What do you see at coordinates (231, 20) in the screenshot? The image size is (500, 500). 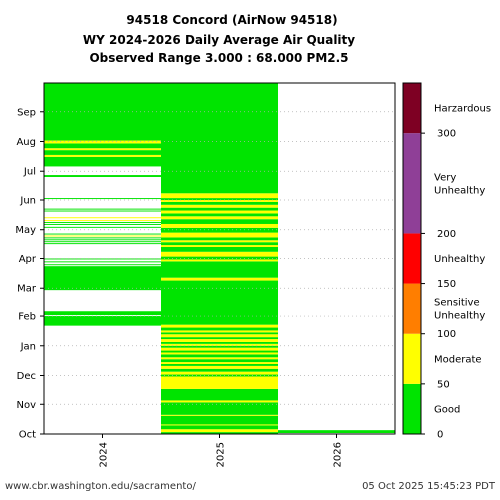 I see `chart-title-line-1: 94518 Concord (AirNow 94518)` at bounding box center [231, 20].